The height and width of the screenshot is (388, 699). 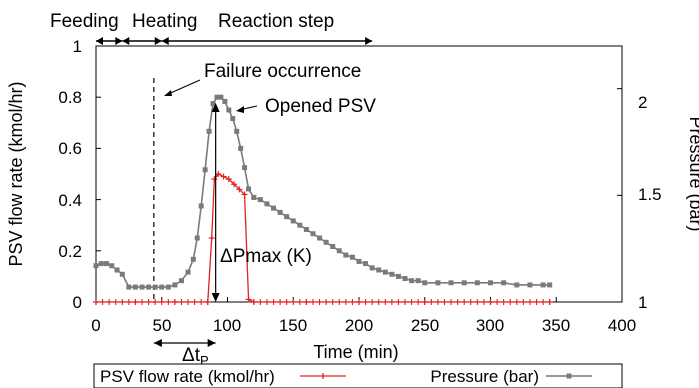 What do you see at coordinates (70, 148) in the screenshot?
I see `y-left-tick-3: 0.6` at bounding box center [70, 148].